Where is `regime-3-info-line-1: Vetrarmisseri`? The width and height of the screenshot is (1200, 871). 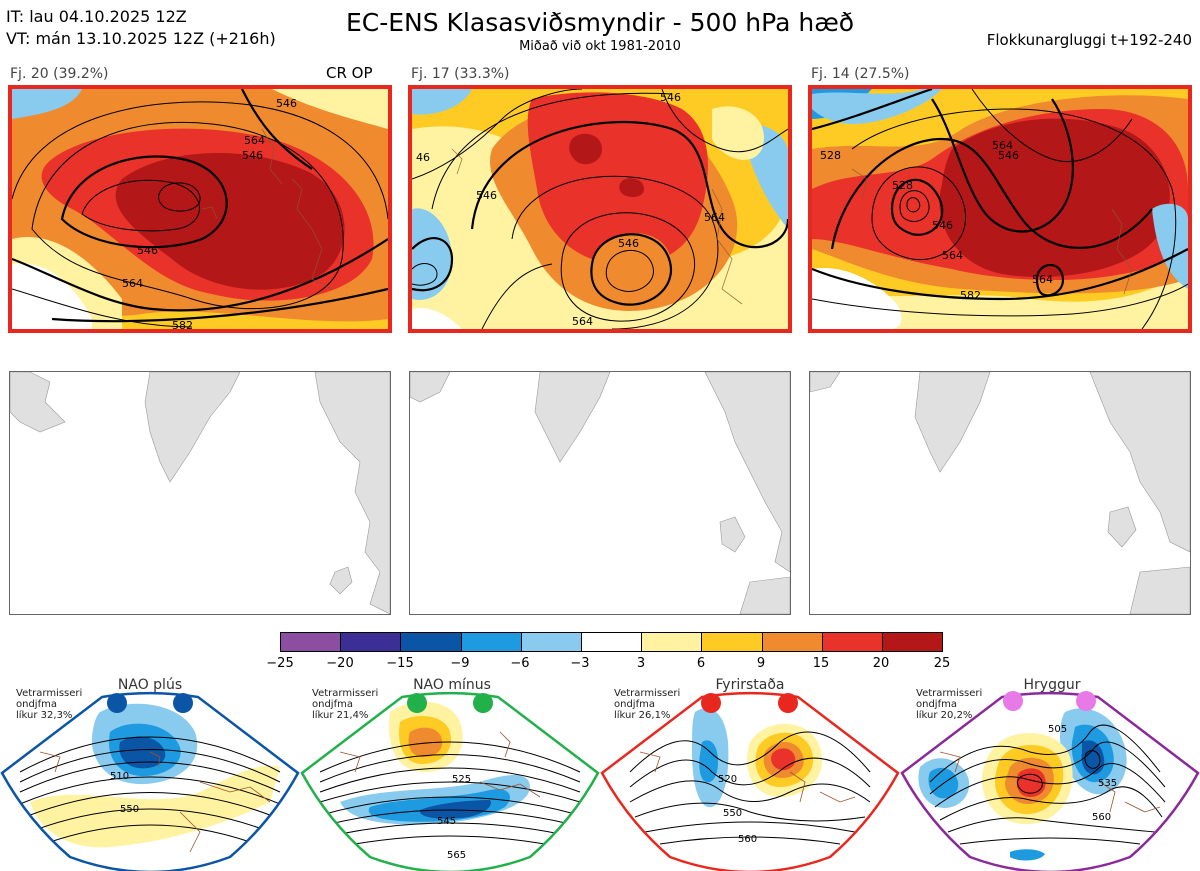 regime-3-info-line-1: Vetrarmisseri is located at coordinates (647, 693).